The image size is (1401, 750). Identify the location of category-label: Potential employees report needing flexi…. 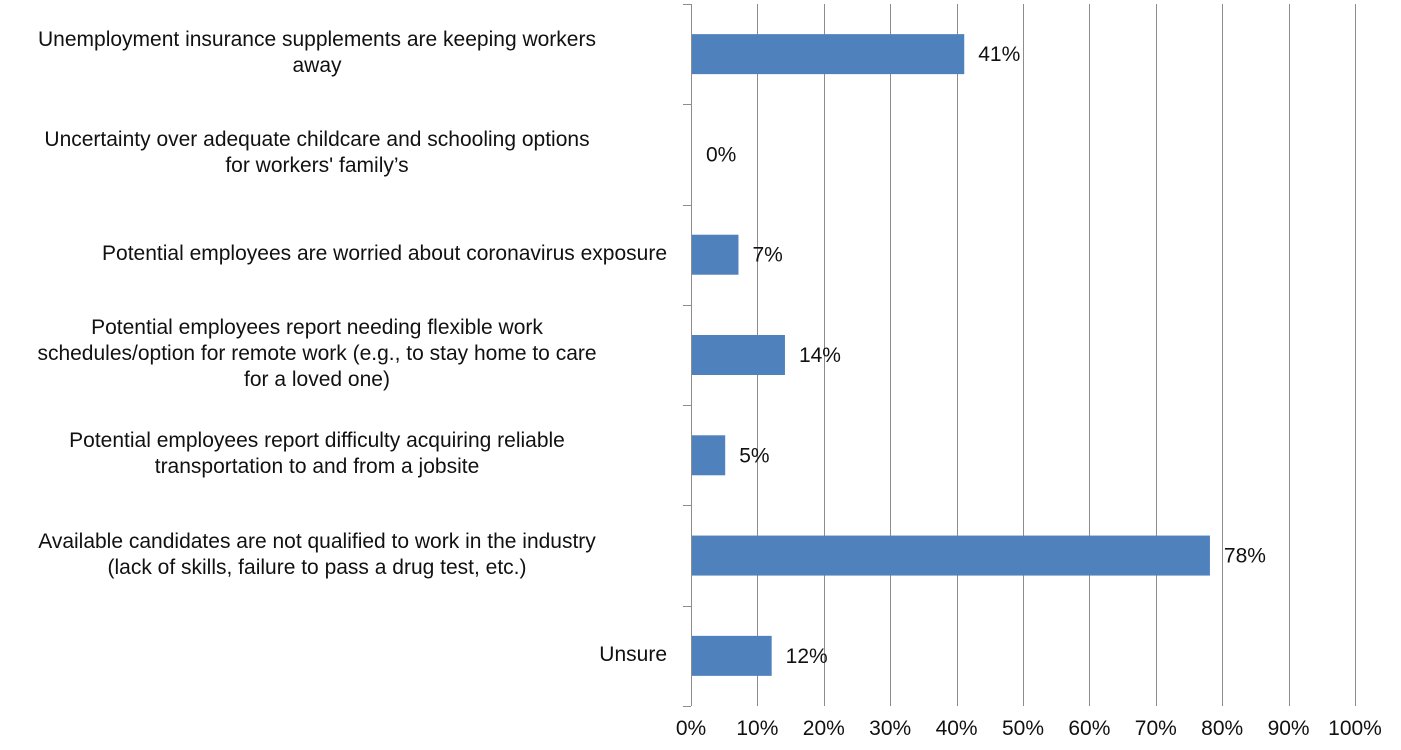
(317, 353).